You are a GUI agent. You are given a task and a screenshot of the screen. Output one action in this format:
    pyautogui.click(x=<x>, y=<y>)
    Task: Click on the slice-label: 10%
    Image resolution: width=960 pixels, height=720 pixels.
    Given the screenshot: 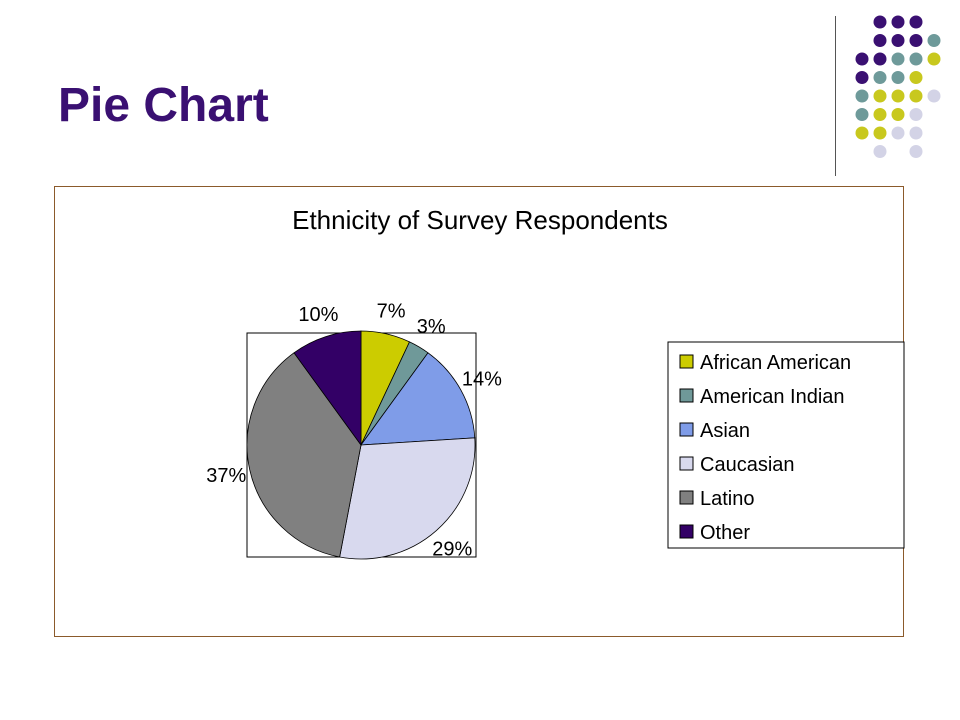 What is the action you would take?
    pyautogui.click(x=318, y=315)
    